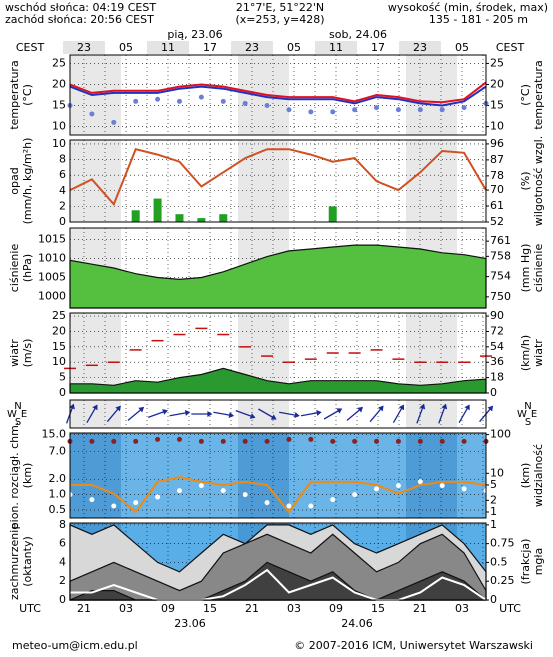 The width and height of the screenshot is (553, 657). I want to click on y-tick-label: 1000, so click(52, 296).